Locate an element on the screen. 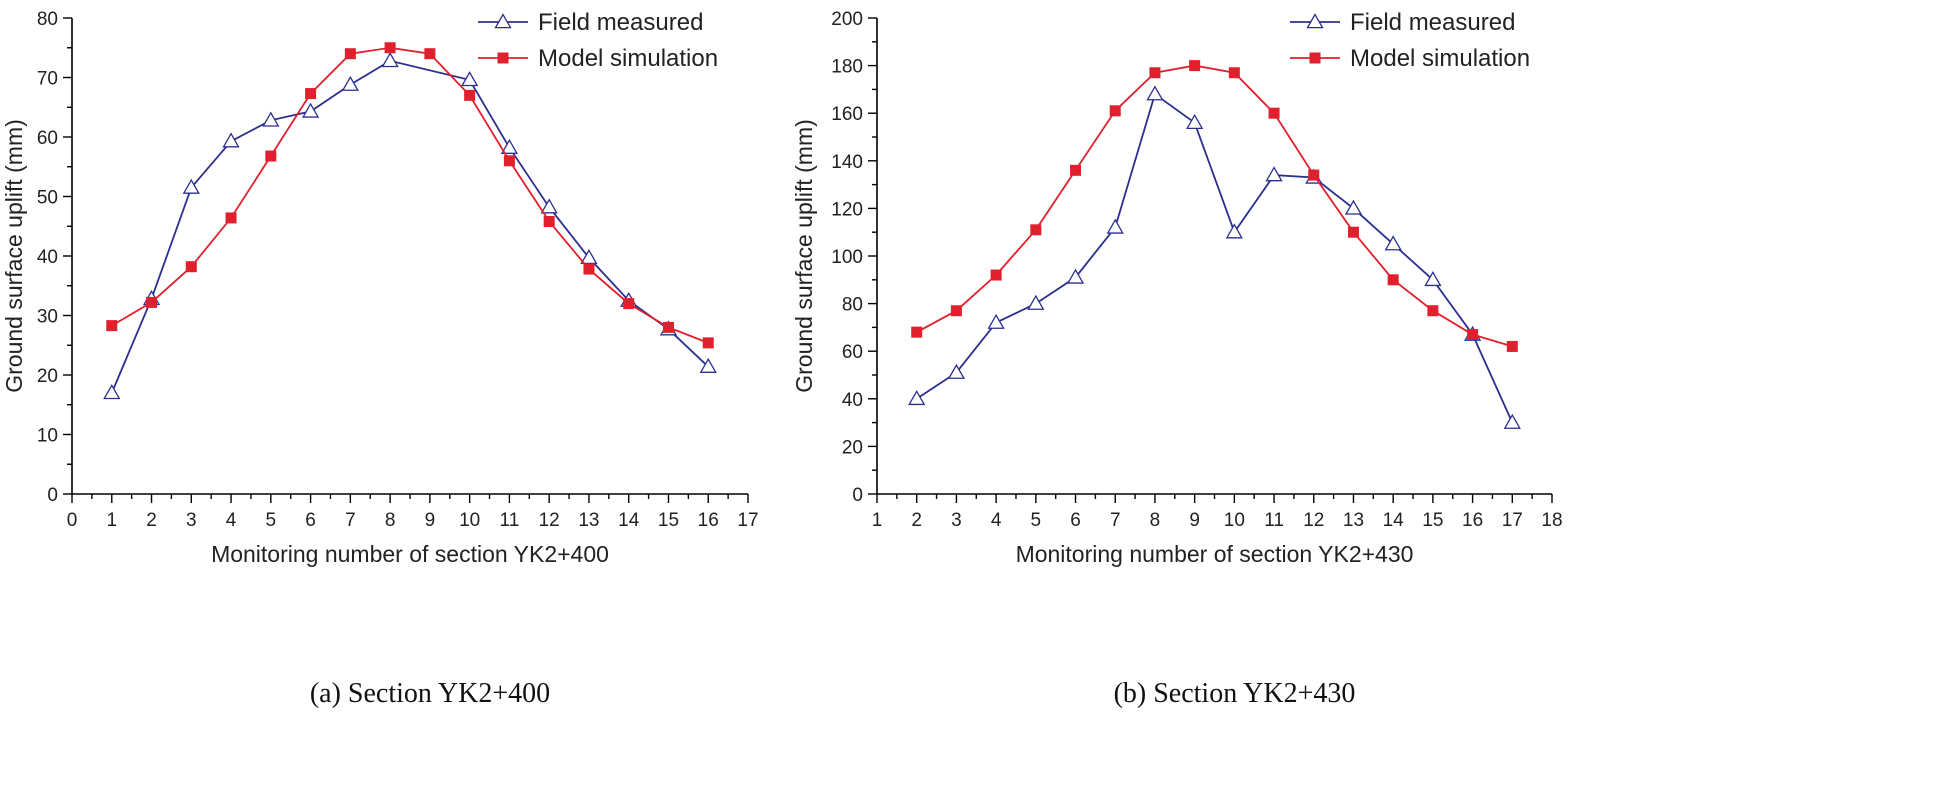 Image resolution: width=1935 pixels, height=786 pixels. y-tick-label: 120 is located at coordinates (847, 209).